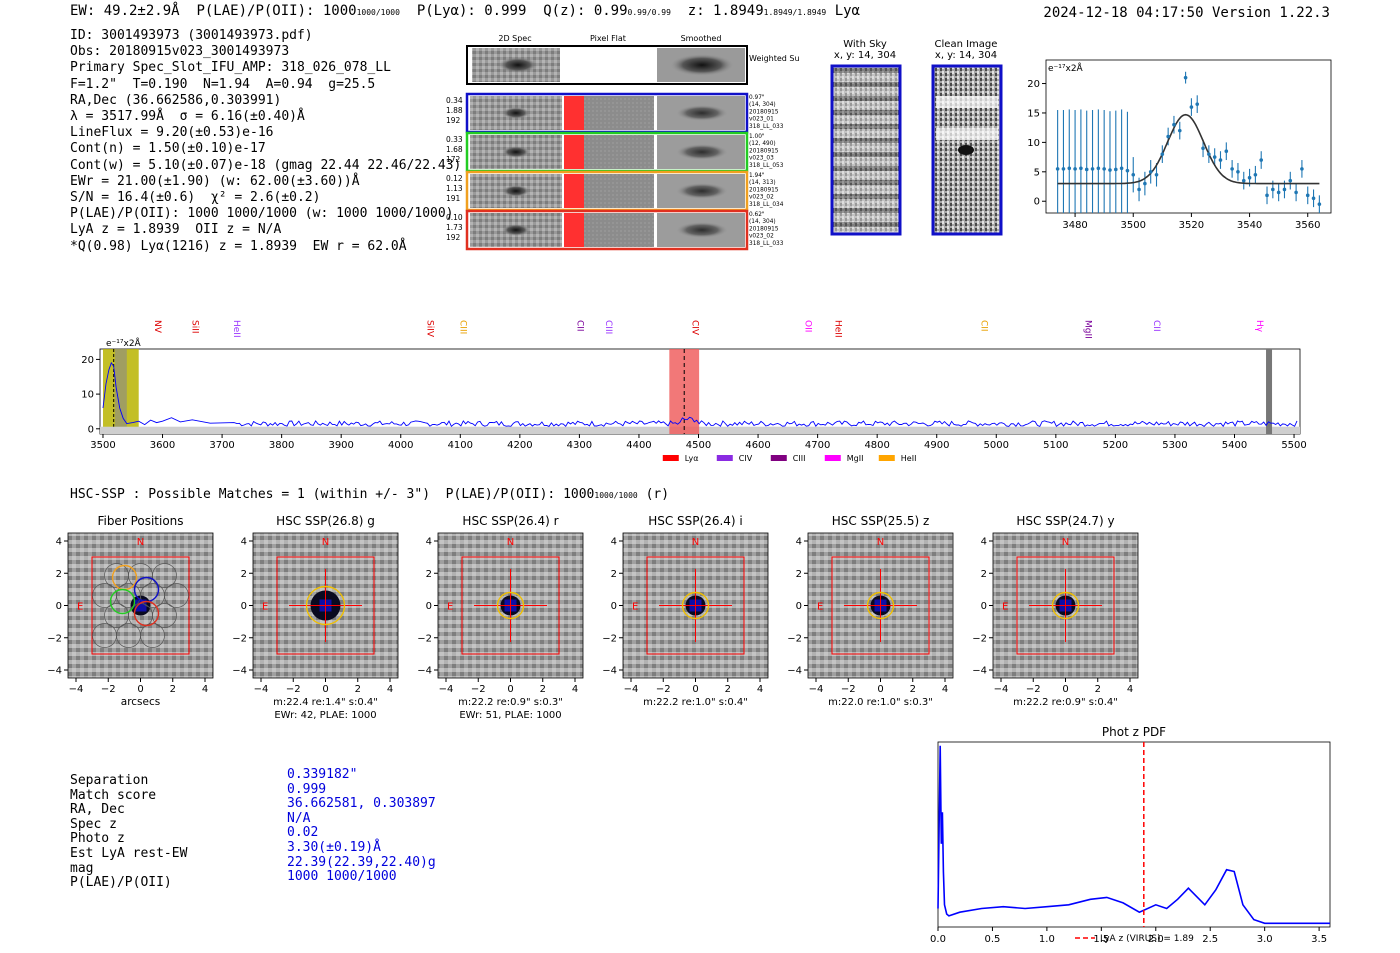  Describe the element at coordinates (454, 139) in the screenshot. I see `fiber-stat: 0.33` at that location.